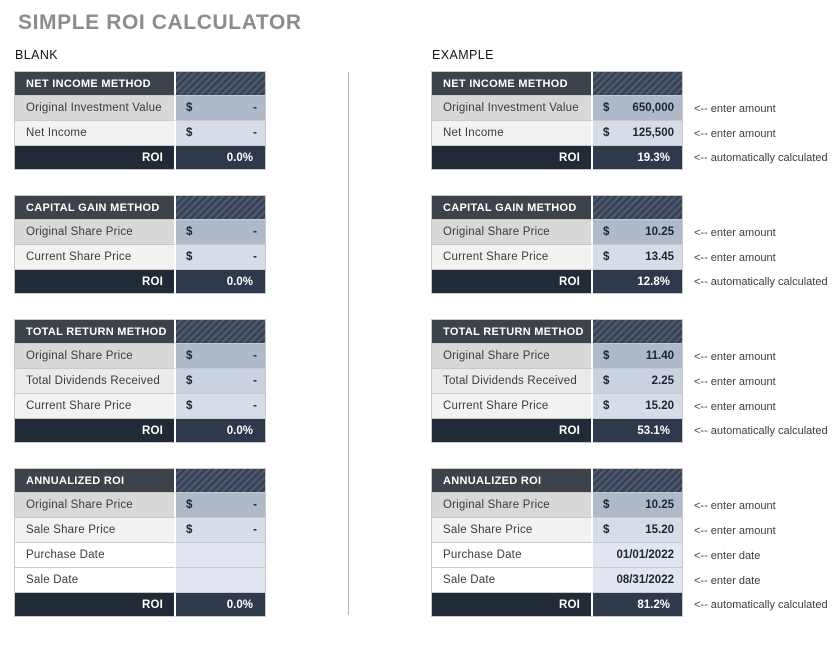  I want to click on cell-value: 125,500, so click(653, 133).